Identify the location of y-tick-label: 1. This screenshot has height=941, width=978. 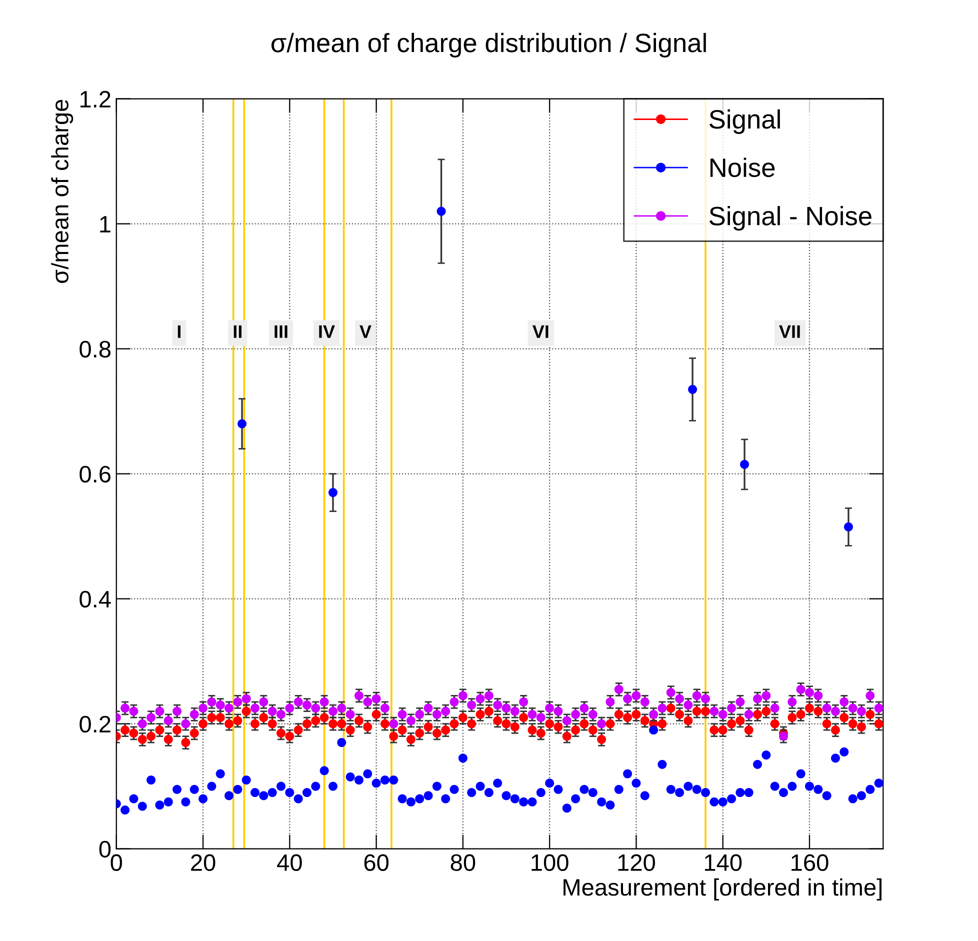
(105, 224).